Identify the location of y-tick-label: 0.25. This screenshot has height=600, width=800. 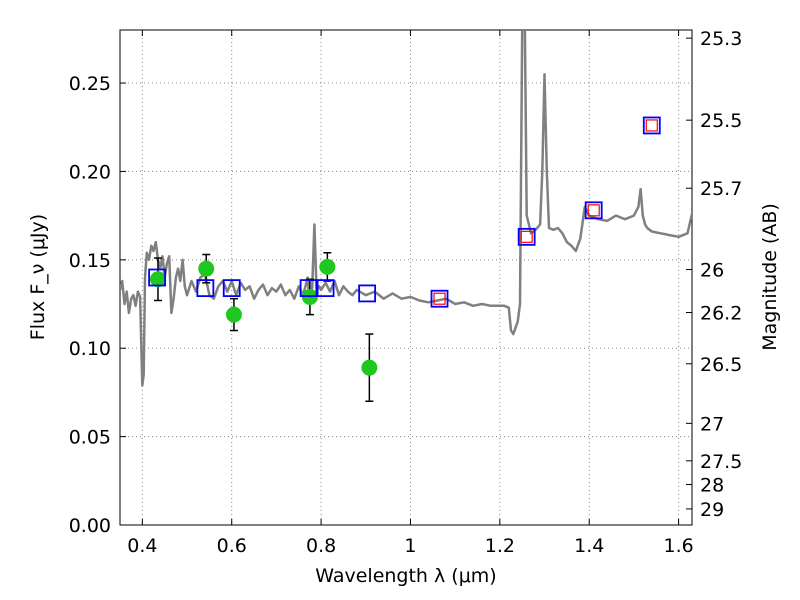
(90, 84).